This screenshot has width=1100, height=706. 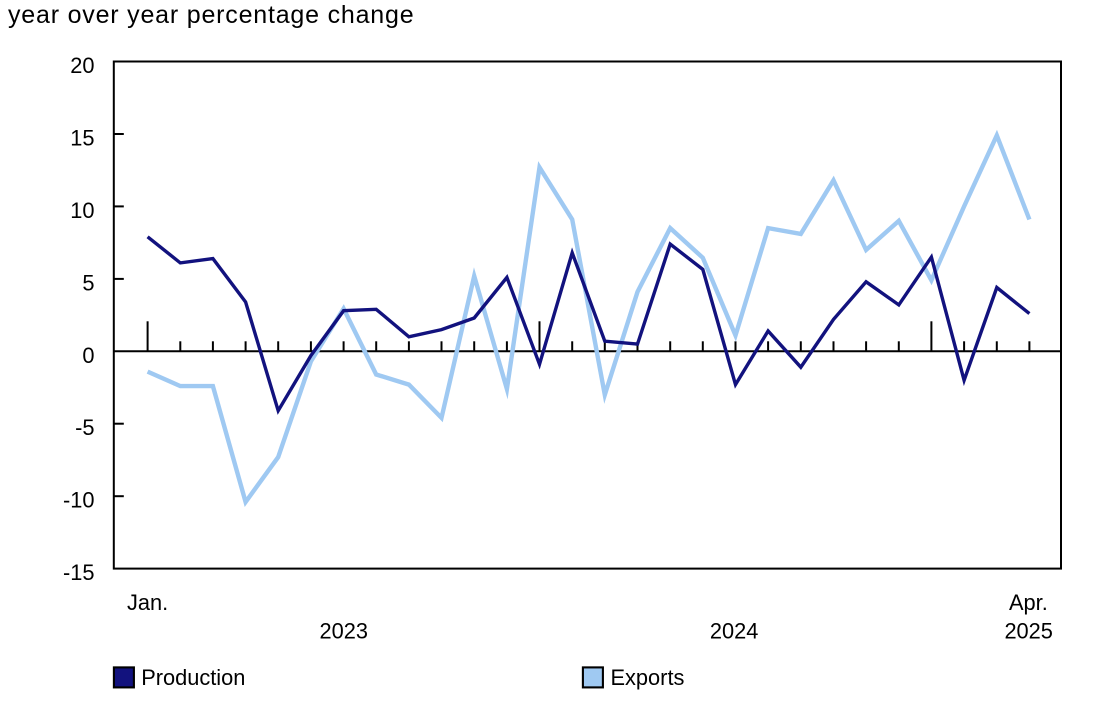 I want to click on svg-text: 0, so click(x=88, y=355).